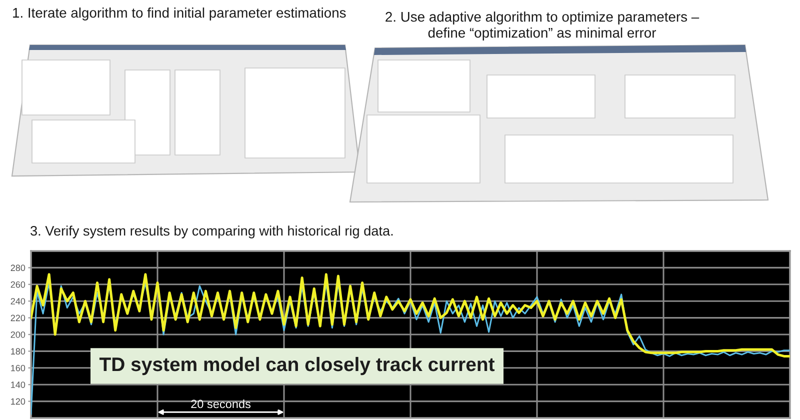 This screenshot has width=800, height=420. Describe the element at coordinates (297, 366) in the screenshot. I see `annotation: TD system model can closely track current` at that location.